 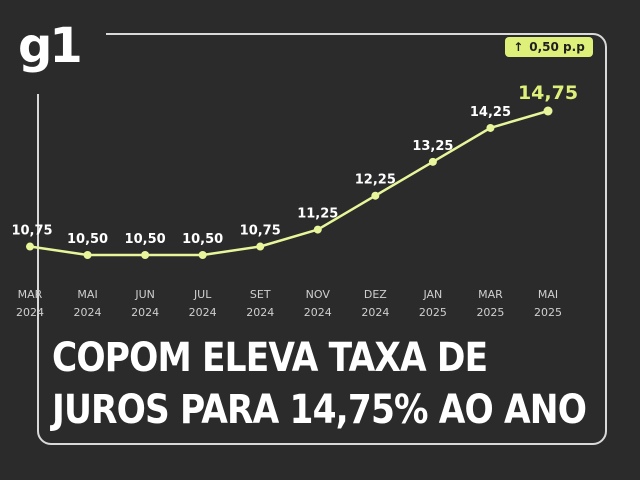 I want to click on data-label: 13,25, so click(x=432, y=146).